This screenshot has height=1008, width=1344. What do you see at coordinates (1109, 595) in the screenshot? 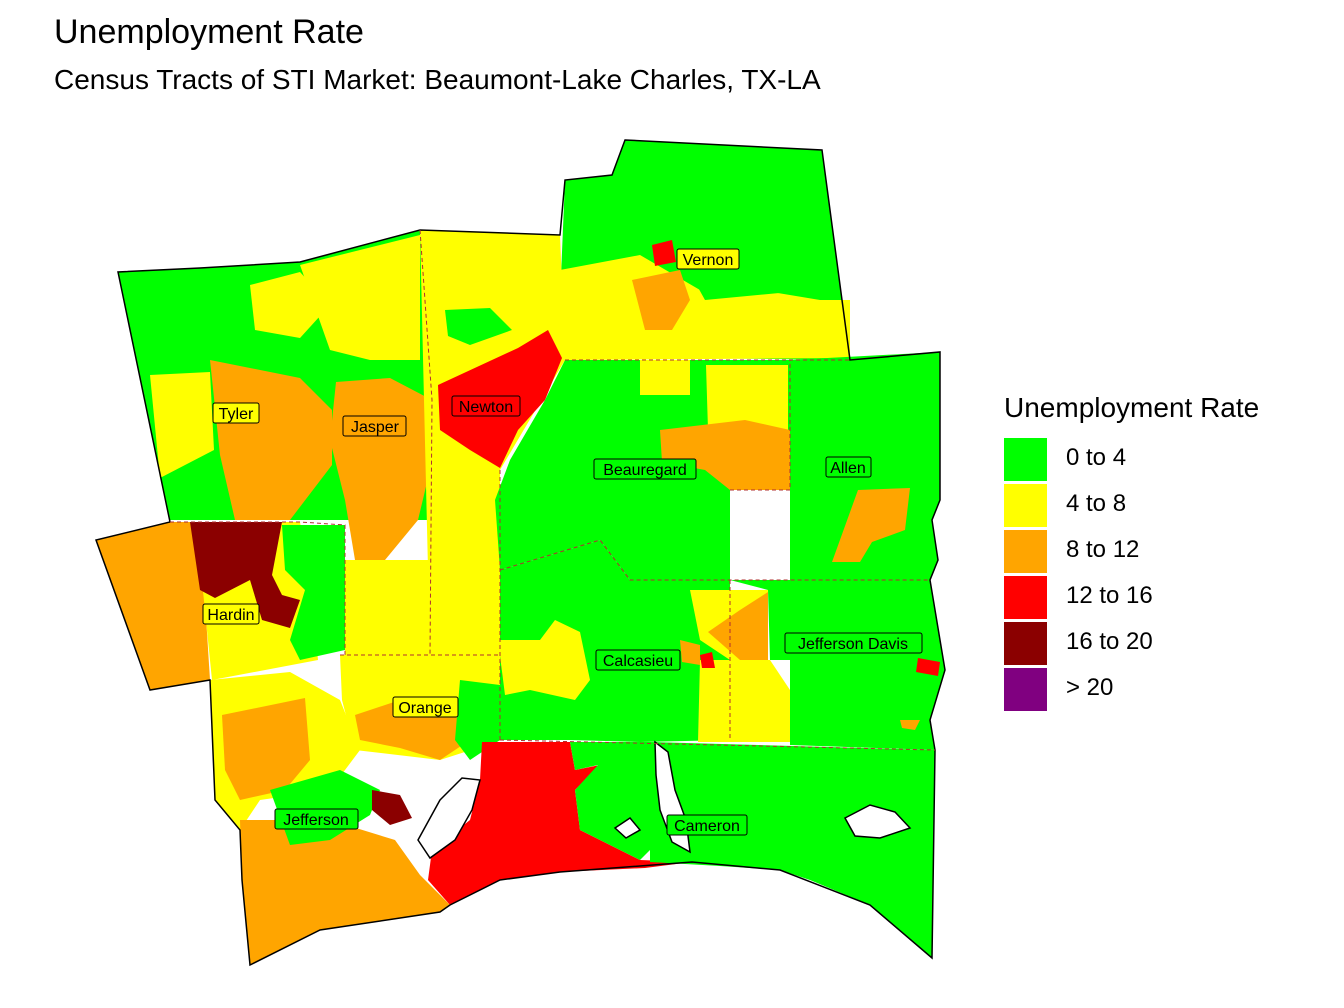
I see `legend-label: 12 to 16` at bounding box center [1109, 595].